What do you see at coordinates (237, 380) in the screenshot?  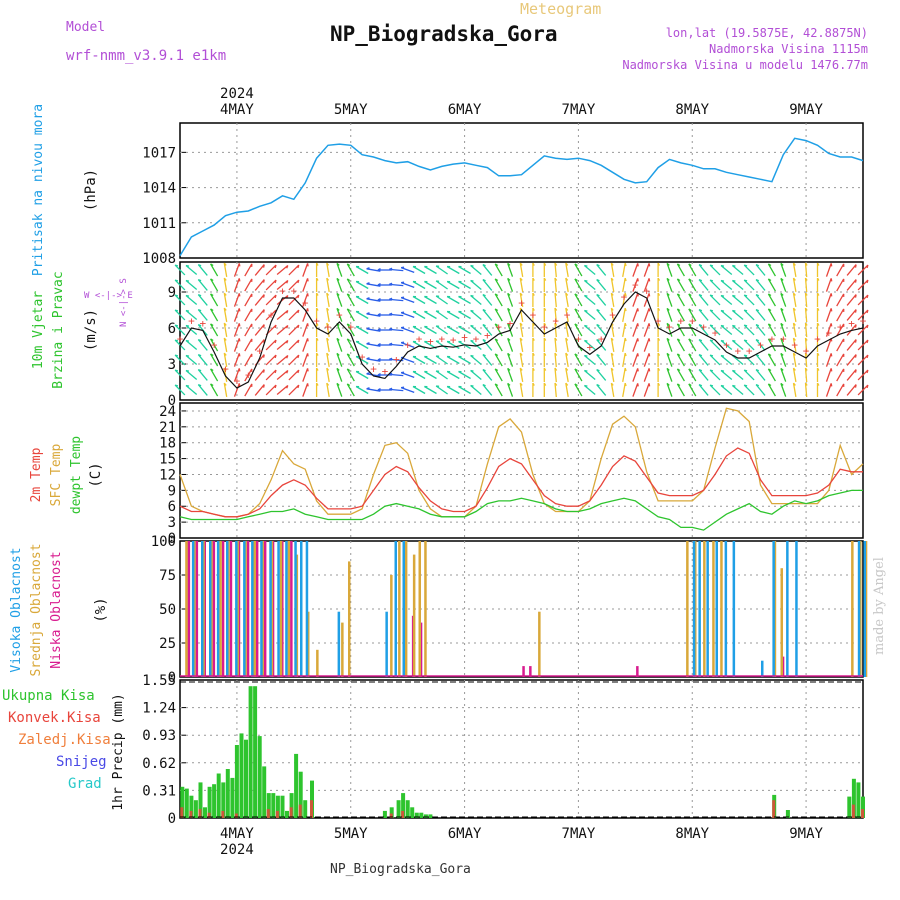 I see `wind-gust-5: +` at bounding box center [237, 380].